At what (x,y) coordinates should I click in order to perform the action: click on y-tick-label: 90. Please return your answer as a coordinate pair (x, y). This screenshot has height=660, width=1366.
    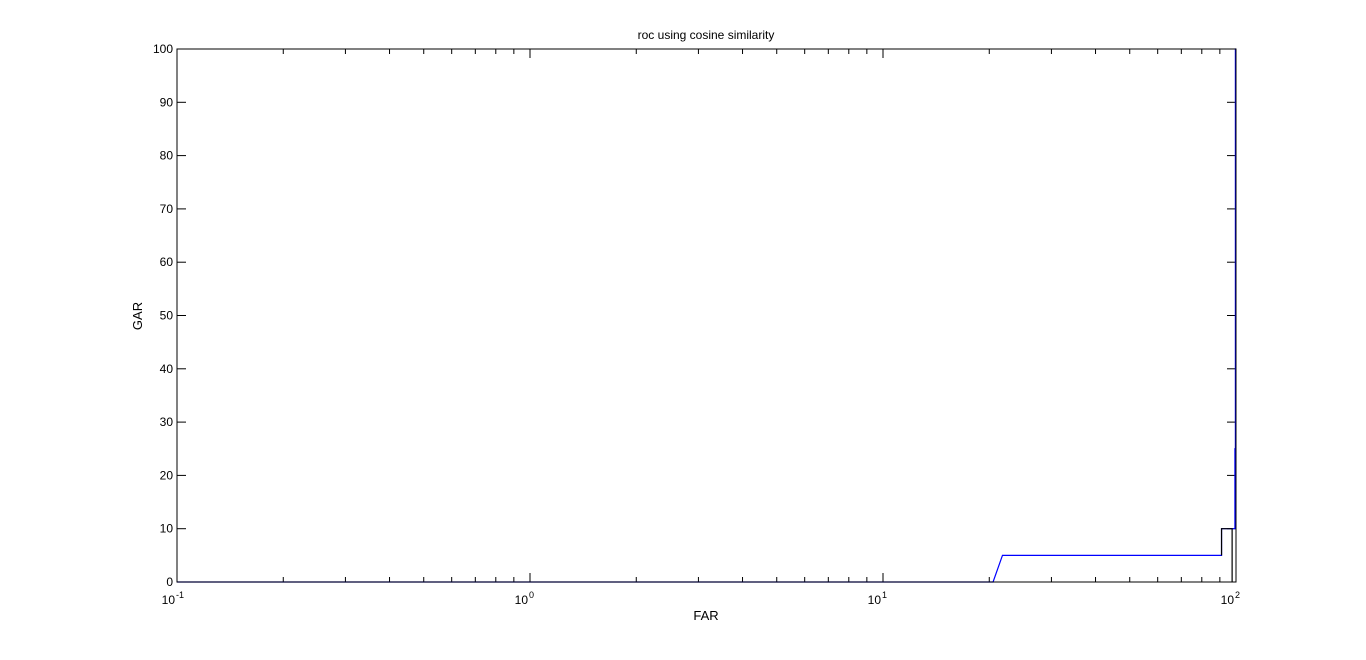
    Looking at the image, I should click on (167, 102).